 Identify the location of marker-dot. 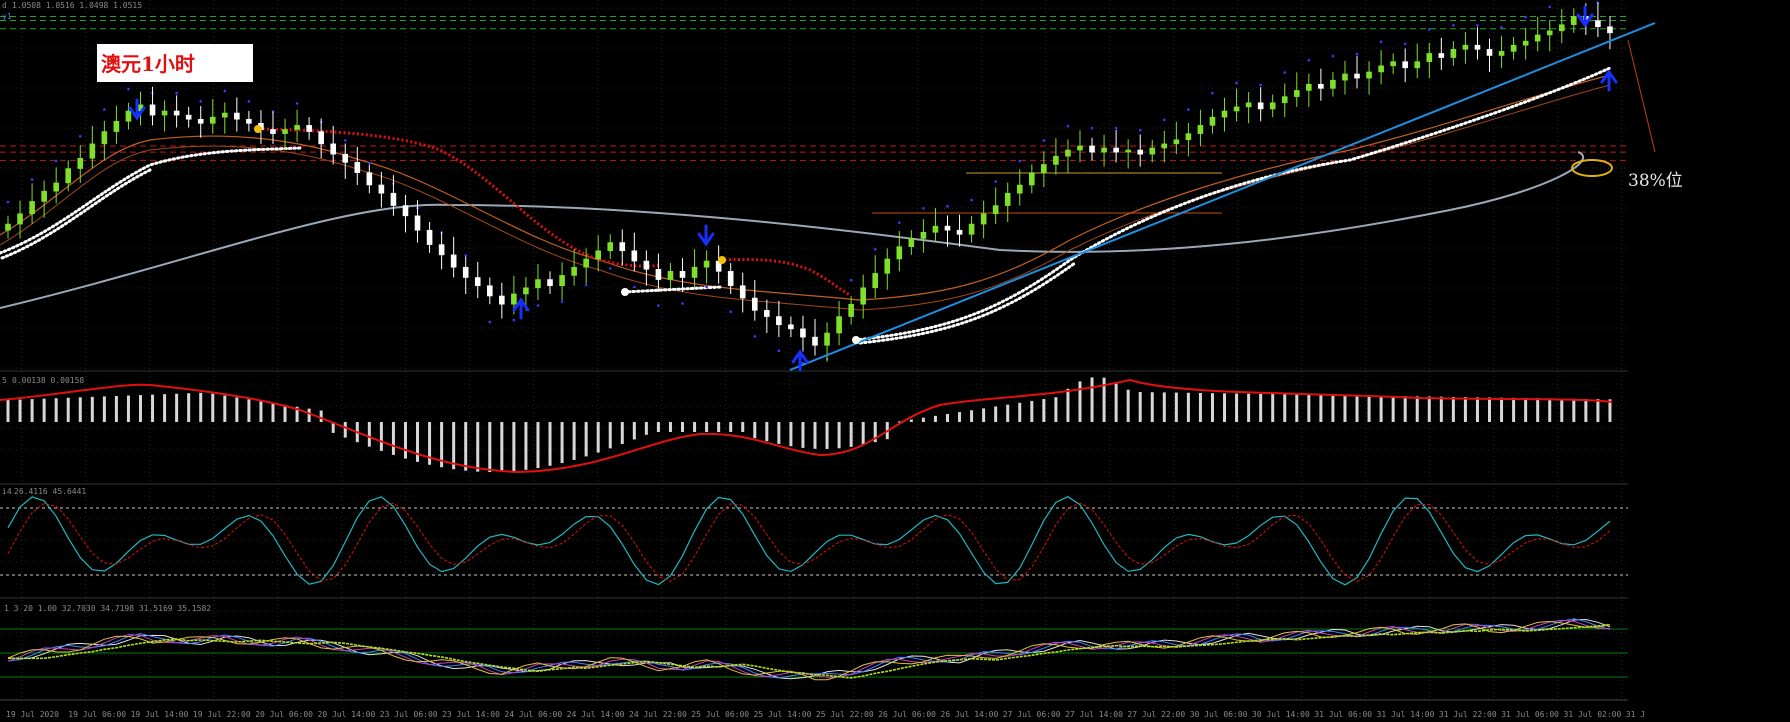
(625, 292).